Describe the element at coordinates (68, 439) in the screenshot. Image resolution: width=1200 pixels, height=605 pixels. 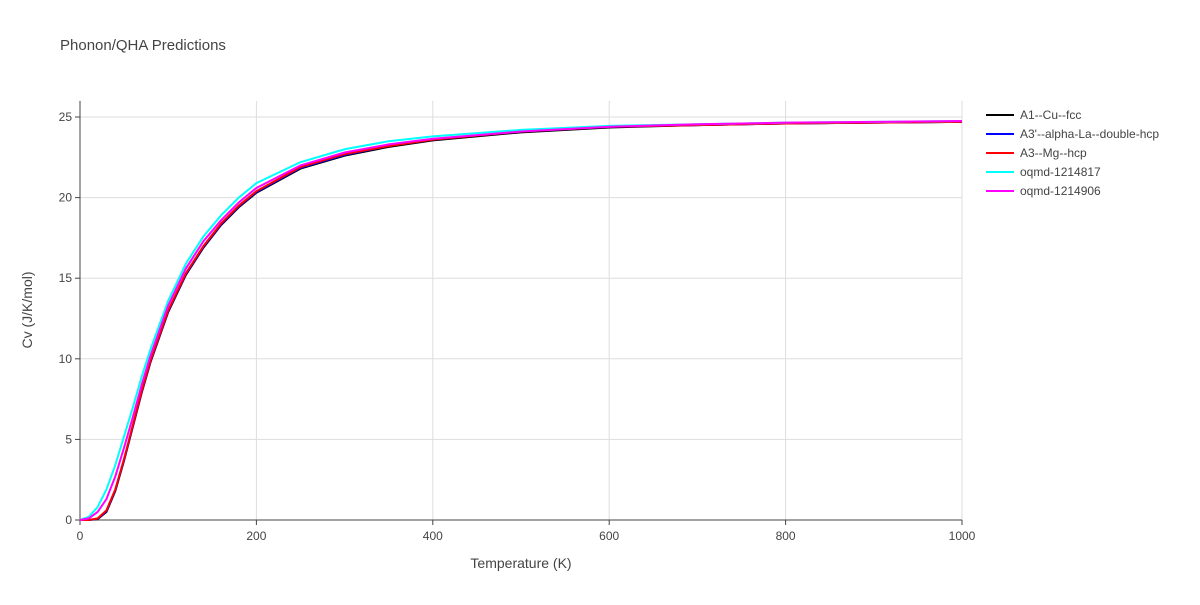
I see `y-tick-label: 5` at that location.